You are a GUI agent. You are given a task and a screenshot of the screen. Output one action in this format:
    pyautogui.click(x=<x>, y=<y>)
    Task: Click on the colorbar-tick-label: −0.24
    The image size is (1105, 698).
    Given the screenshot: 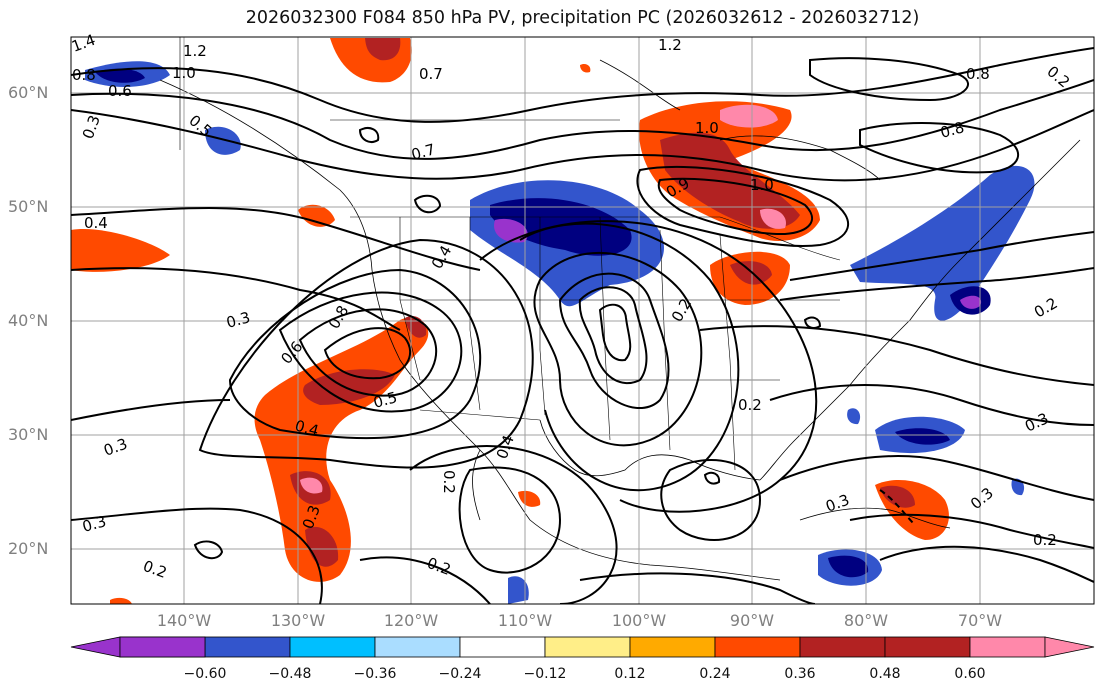 What is the action you would take?
    pyautogui.click(x=460, y=674)
    